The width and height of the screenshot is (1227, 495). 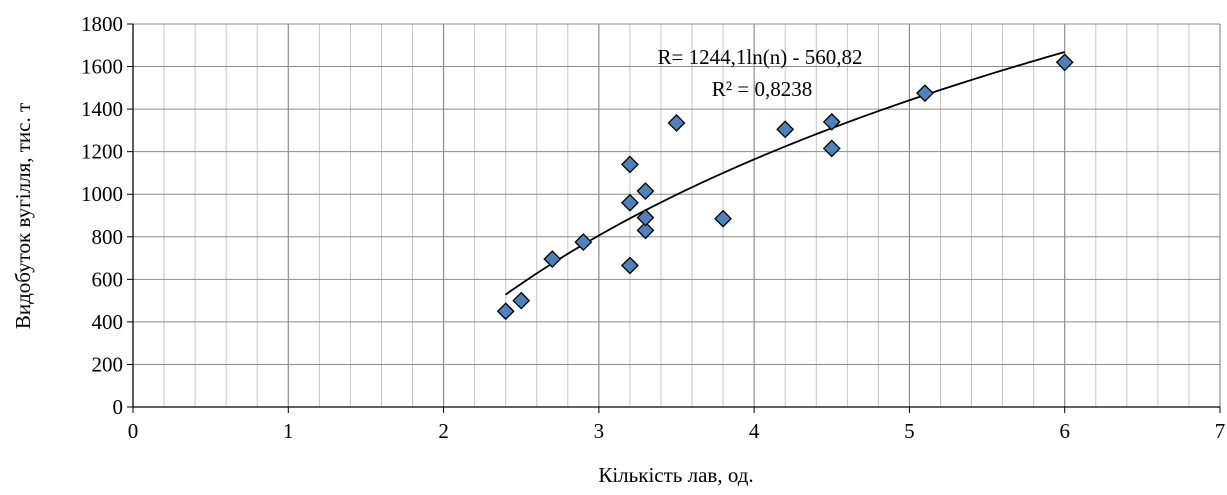 What do you see at coordinates (760, 57) in the screenshot?
I see `trendline-equation-label: R= 1244,1ln(n) - 560,82` at bounding box center [760, 57].